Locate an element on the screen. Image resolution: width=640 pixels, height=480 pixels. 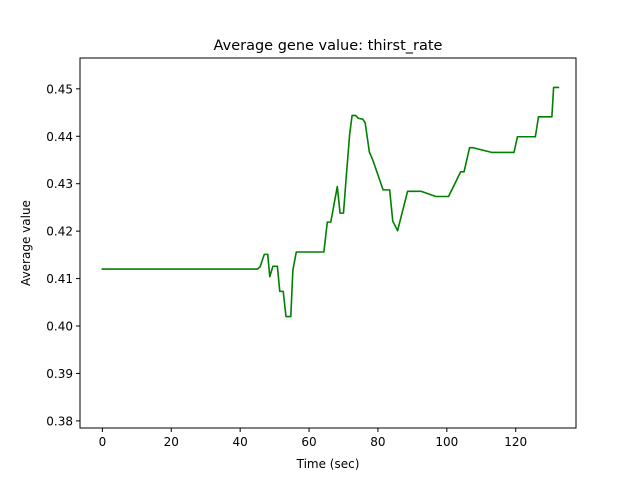
x-tick-label: 40 is located at coordinates (240, 442).